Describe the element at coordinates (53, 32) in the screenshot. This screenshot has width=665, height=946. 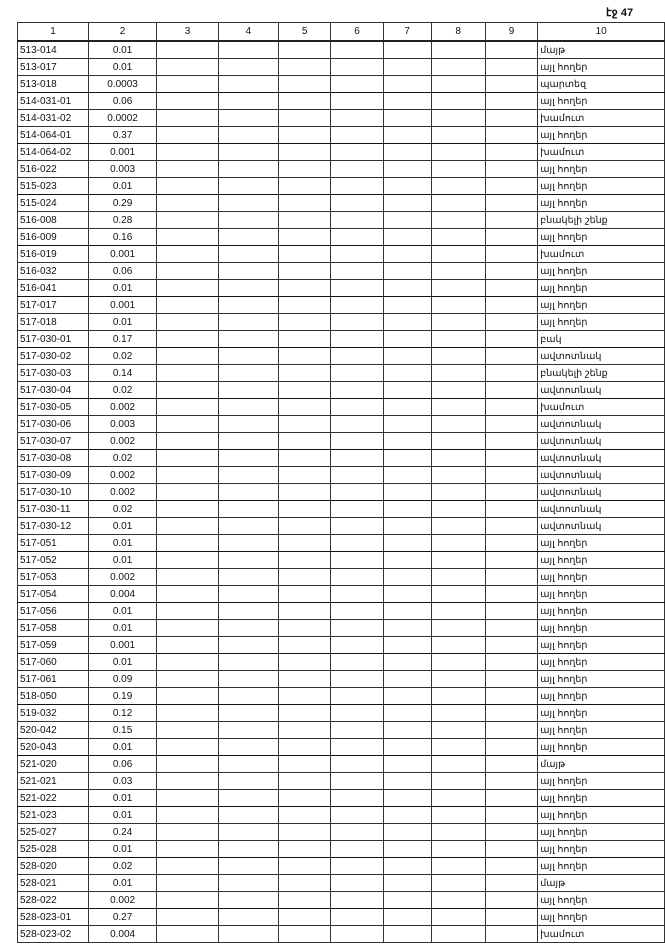
I see `column-header-1: 1` at that location.